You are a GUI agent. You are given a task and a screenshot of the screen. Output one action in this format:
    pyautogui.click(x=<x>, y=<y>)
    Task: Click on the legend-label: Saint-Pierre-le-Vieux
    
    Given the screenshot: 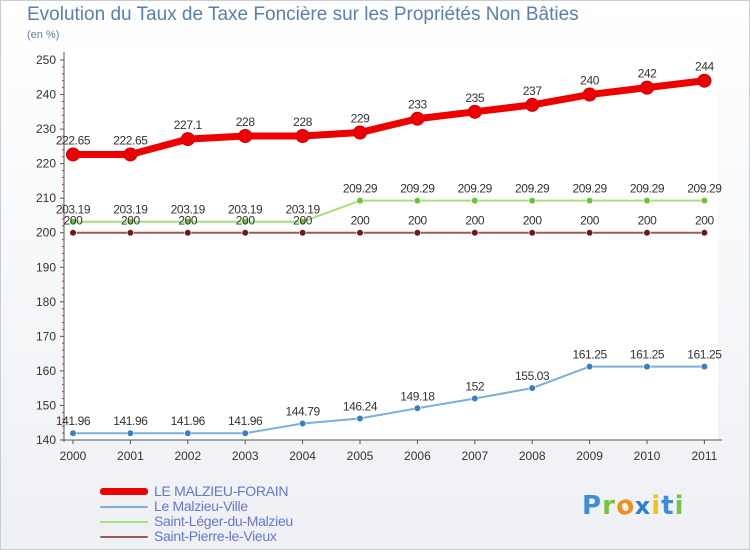 What is the action you would take?
    pyautogui.click(x=215, y=536)
    